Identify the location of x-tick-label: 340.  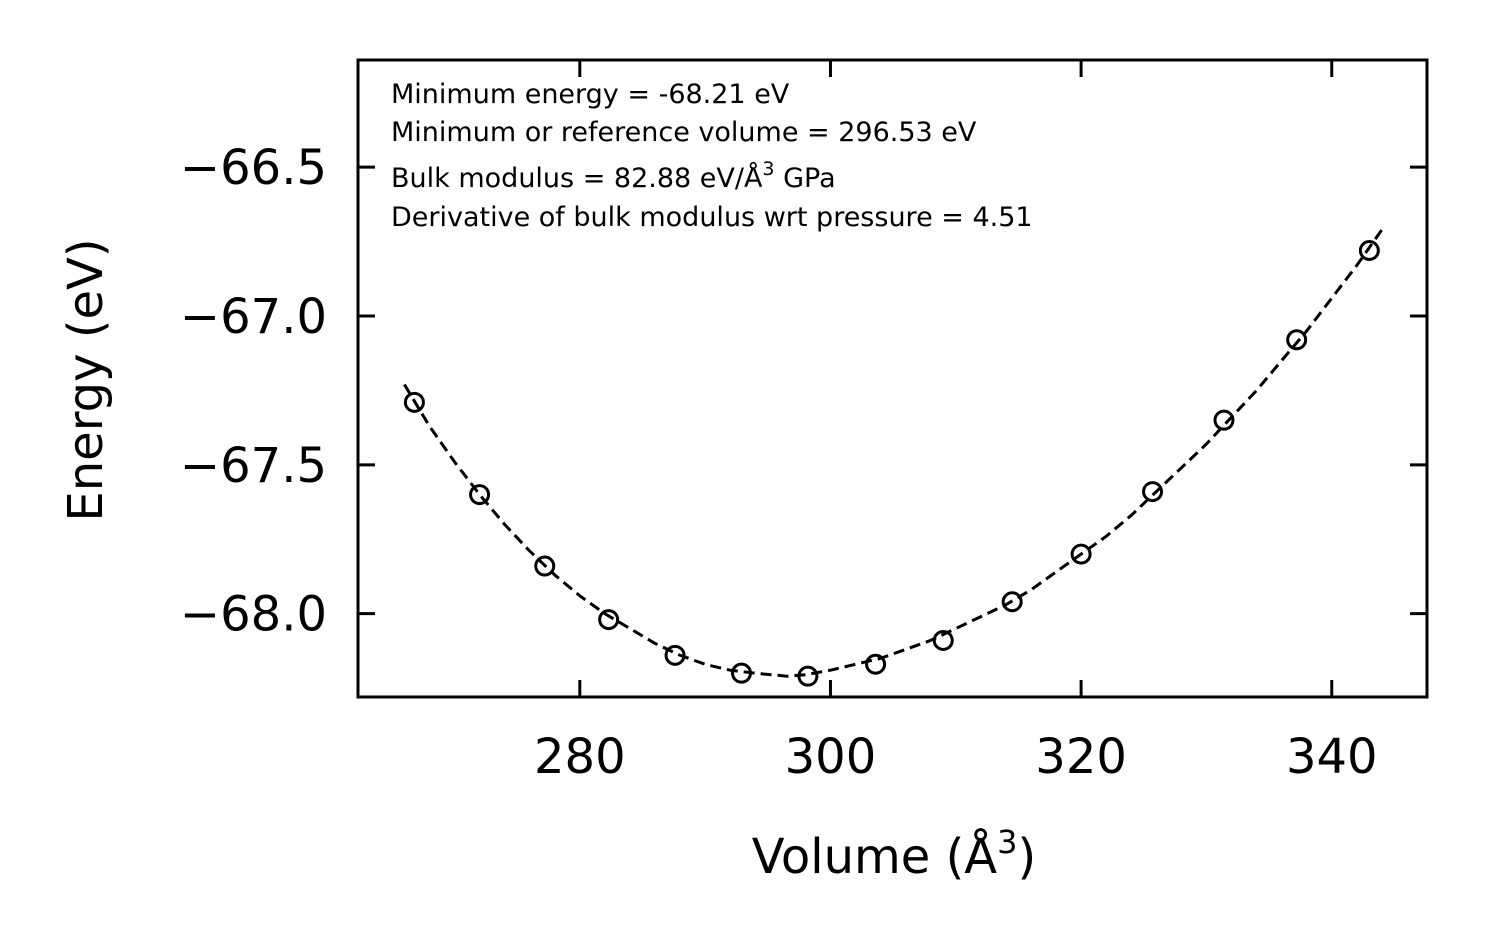
(1332, 757).